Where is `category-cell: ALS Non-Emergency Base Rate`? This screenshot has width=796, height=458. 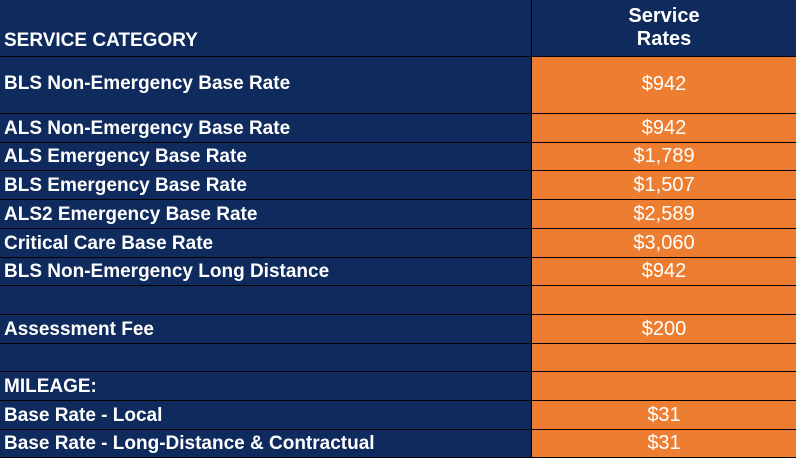 category-cell: ALS Non-Emergency Base Rate is located at coordinates (266, 128).